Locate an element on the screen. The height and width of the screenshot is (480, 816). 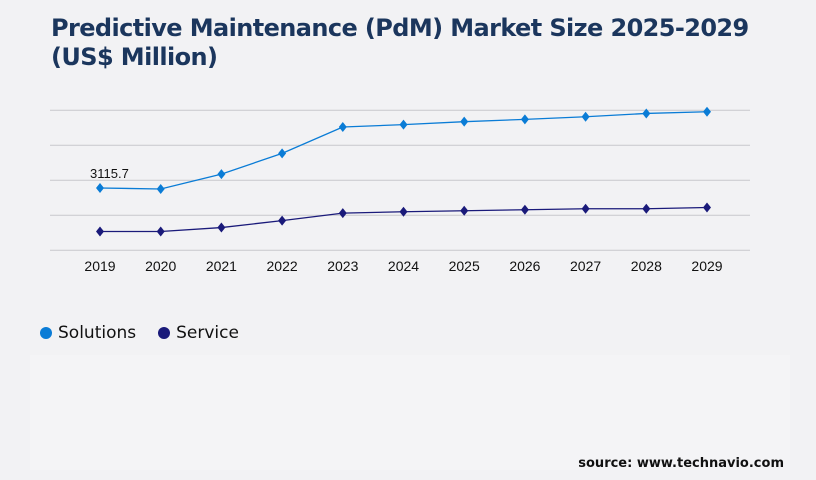
legend-label: Service is located at coordinates (207, 333).